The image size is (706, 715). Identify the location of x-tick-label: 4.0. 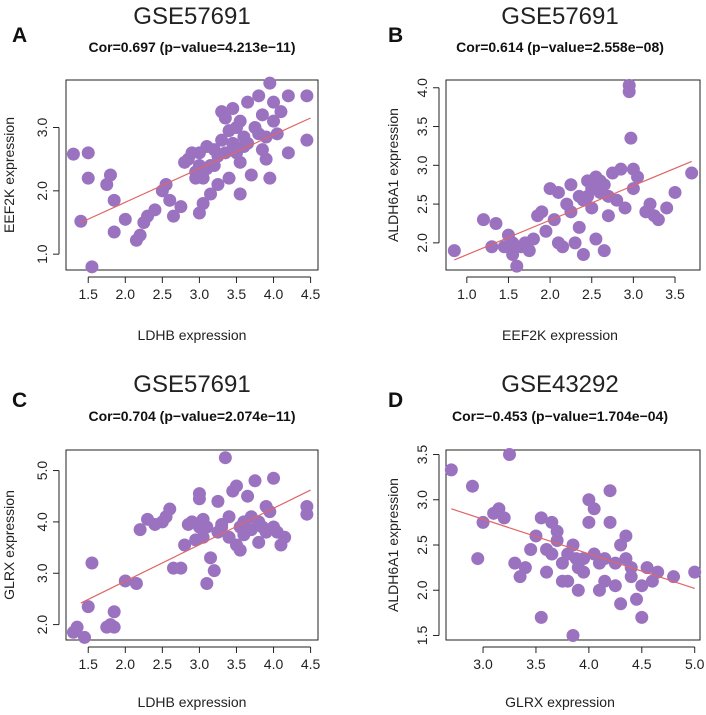
(589, 664).